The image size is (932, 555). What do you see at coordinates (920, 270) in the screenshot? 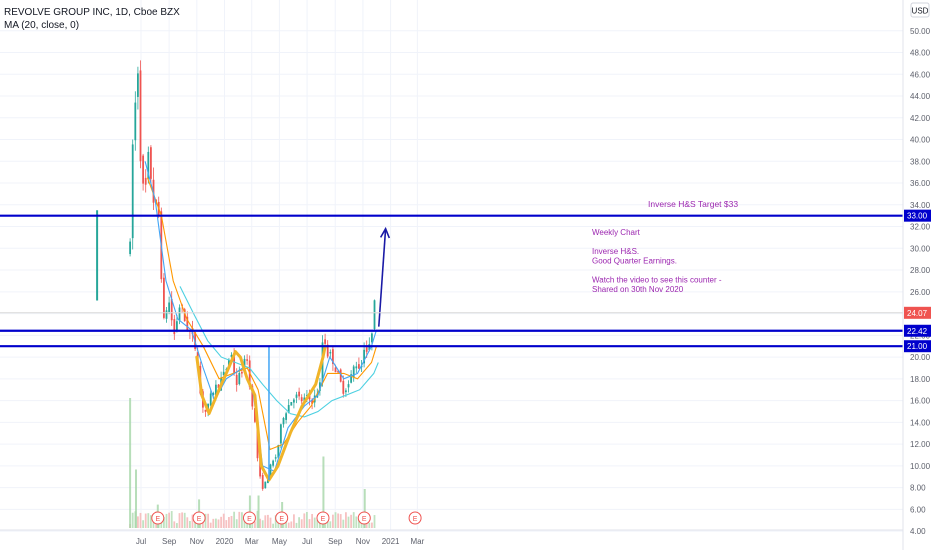
I see `y-tick-label: 28.00` at bounding box center [920, 270].